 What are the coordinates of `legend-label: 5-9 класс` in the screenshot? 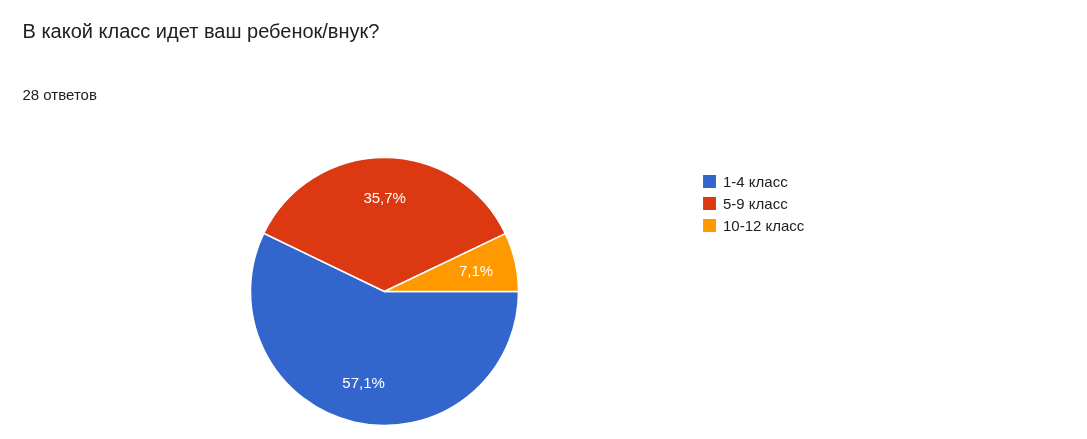 It's located at (755, 203).